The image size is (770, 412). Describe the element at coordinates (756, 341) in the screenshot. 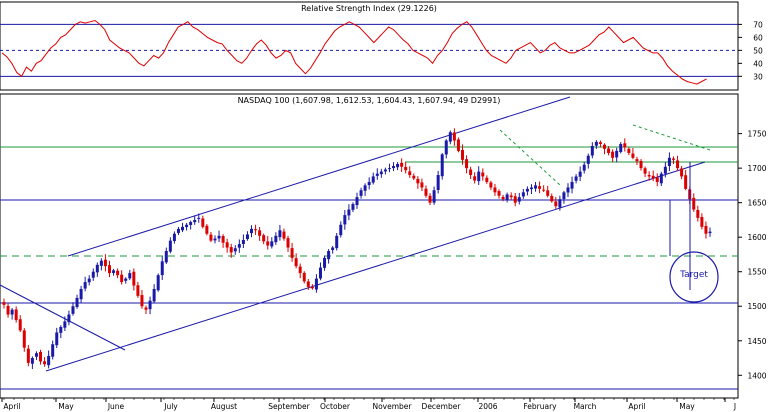

I see `price-tick-label: 1450` at that location.